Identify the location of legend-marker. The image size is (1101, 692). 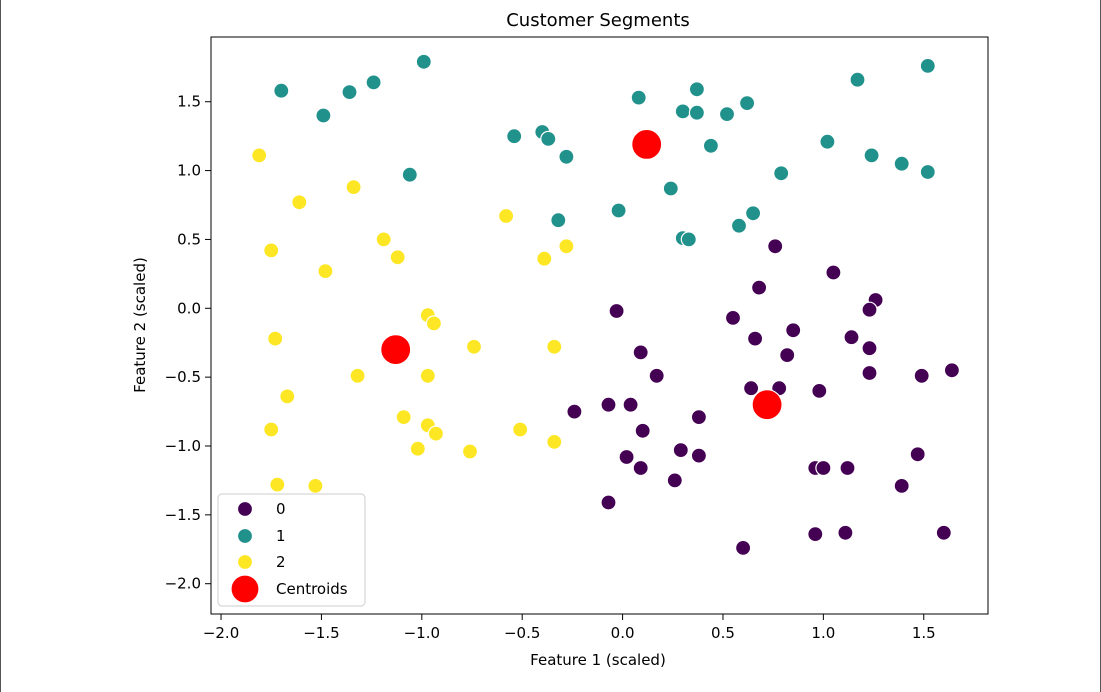
(245, 509).